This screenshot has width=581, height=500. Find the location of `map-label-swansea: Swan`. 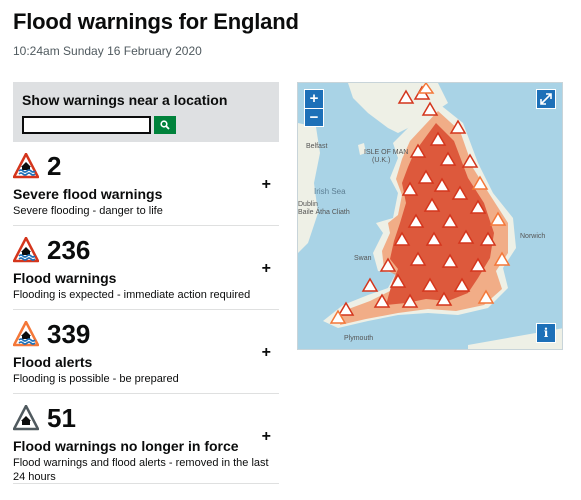

map-label-swansea: Swan is located at coordinates (363, 258).